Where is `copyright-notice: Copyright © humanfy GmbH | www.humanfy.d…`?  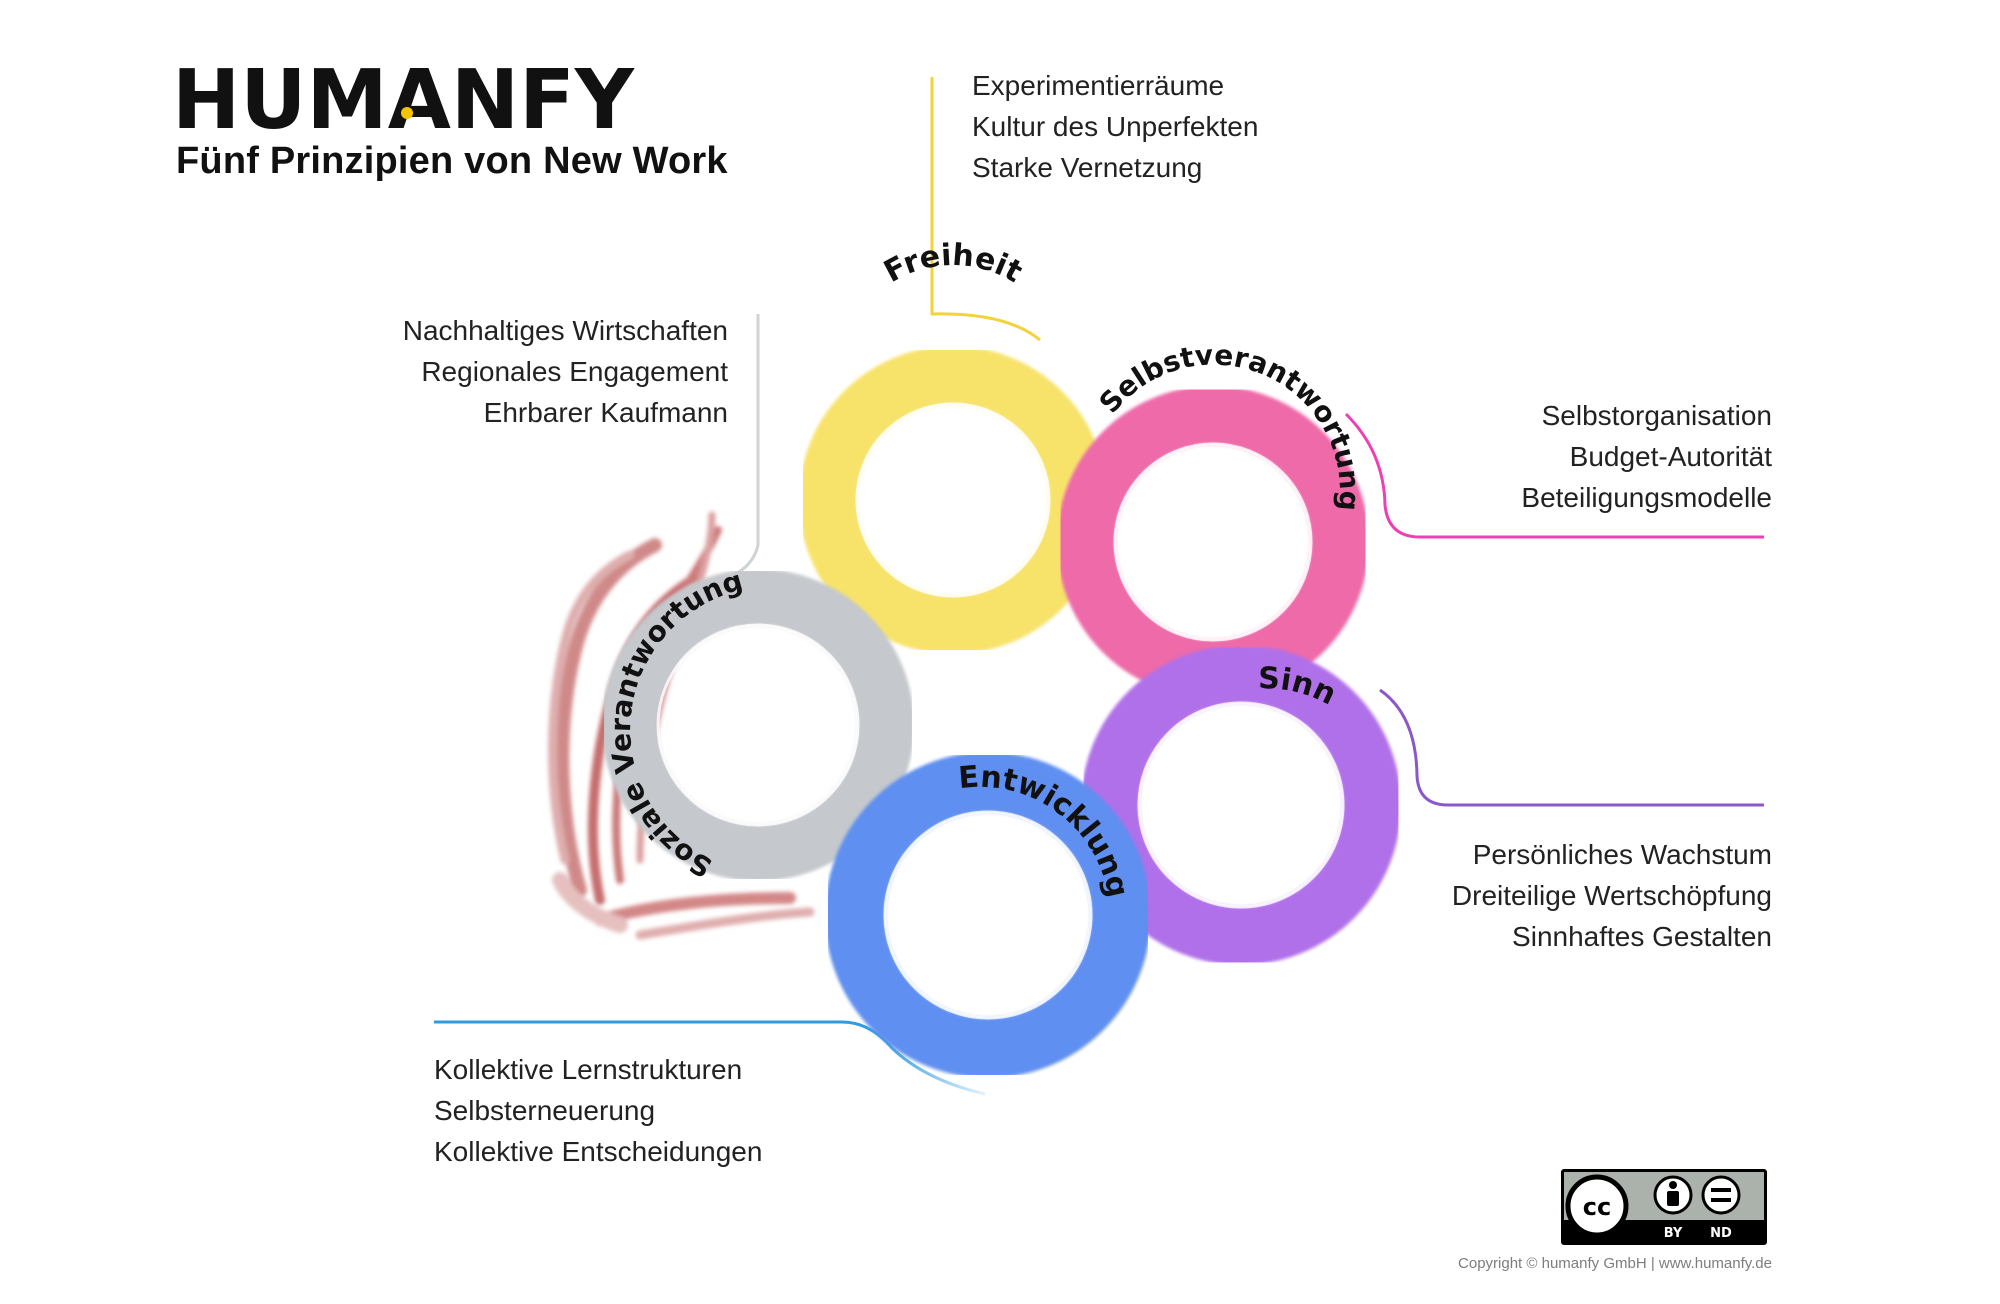 copyright-notice: Copyright © humanfy GmbH | www.humanfy.d… is located at coordinates (1615, 1263).